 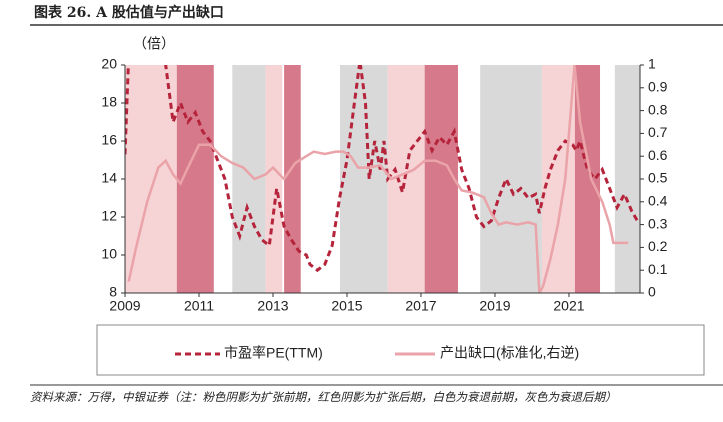 What do you see at coordinates (199, 306) in the screenshot?
I see `x-tick-label: 2011` at bounding box center [199, 306].